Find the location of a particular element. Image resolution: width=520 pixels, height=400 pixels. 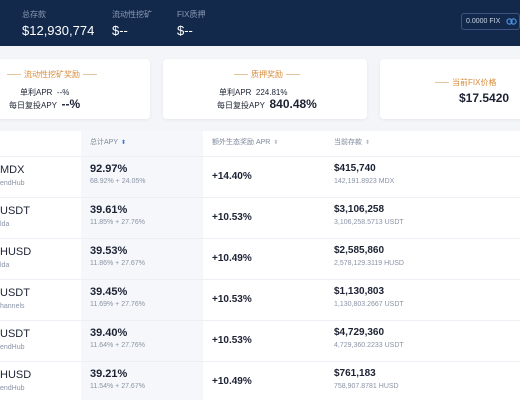

row-apy-detail: 11.85% + 27.76% is located at coordinates (117, 222).